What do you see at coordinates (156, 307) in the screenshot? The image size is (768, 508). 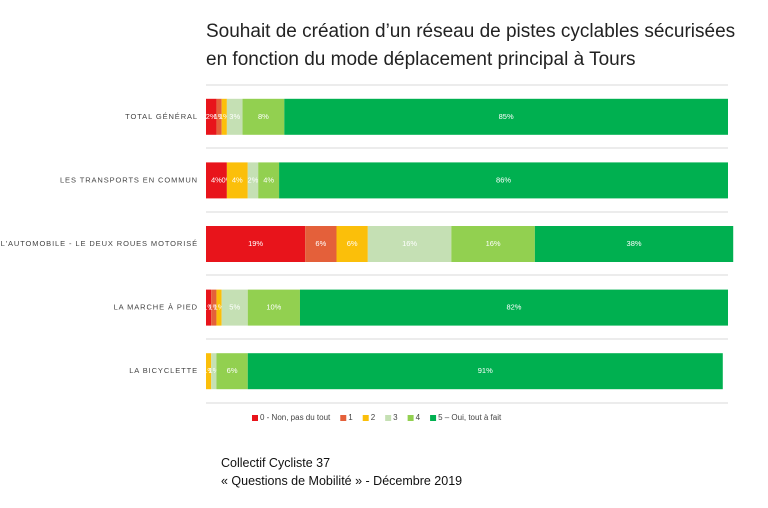 I see `y-tick-label: LA MARCHE À PIED` at bounding box center [156, 307].